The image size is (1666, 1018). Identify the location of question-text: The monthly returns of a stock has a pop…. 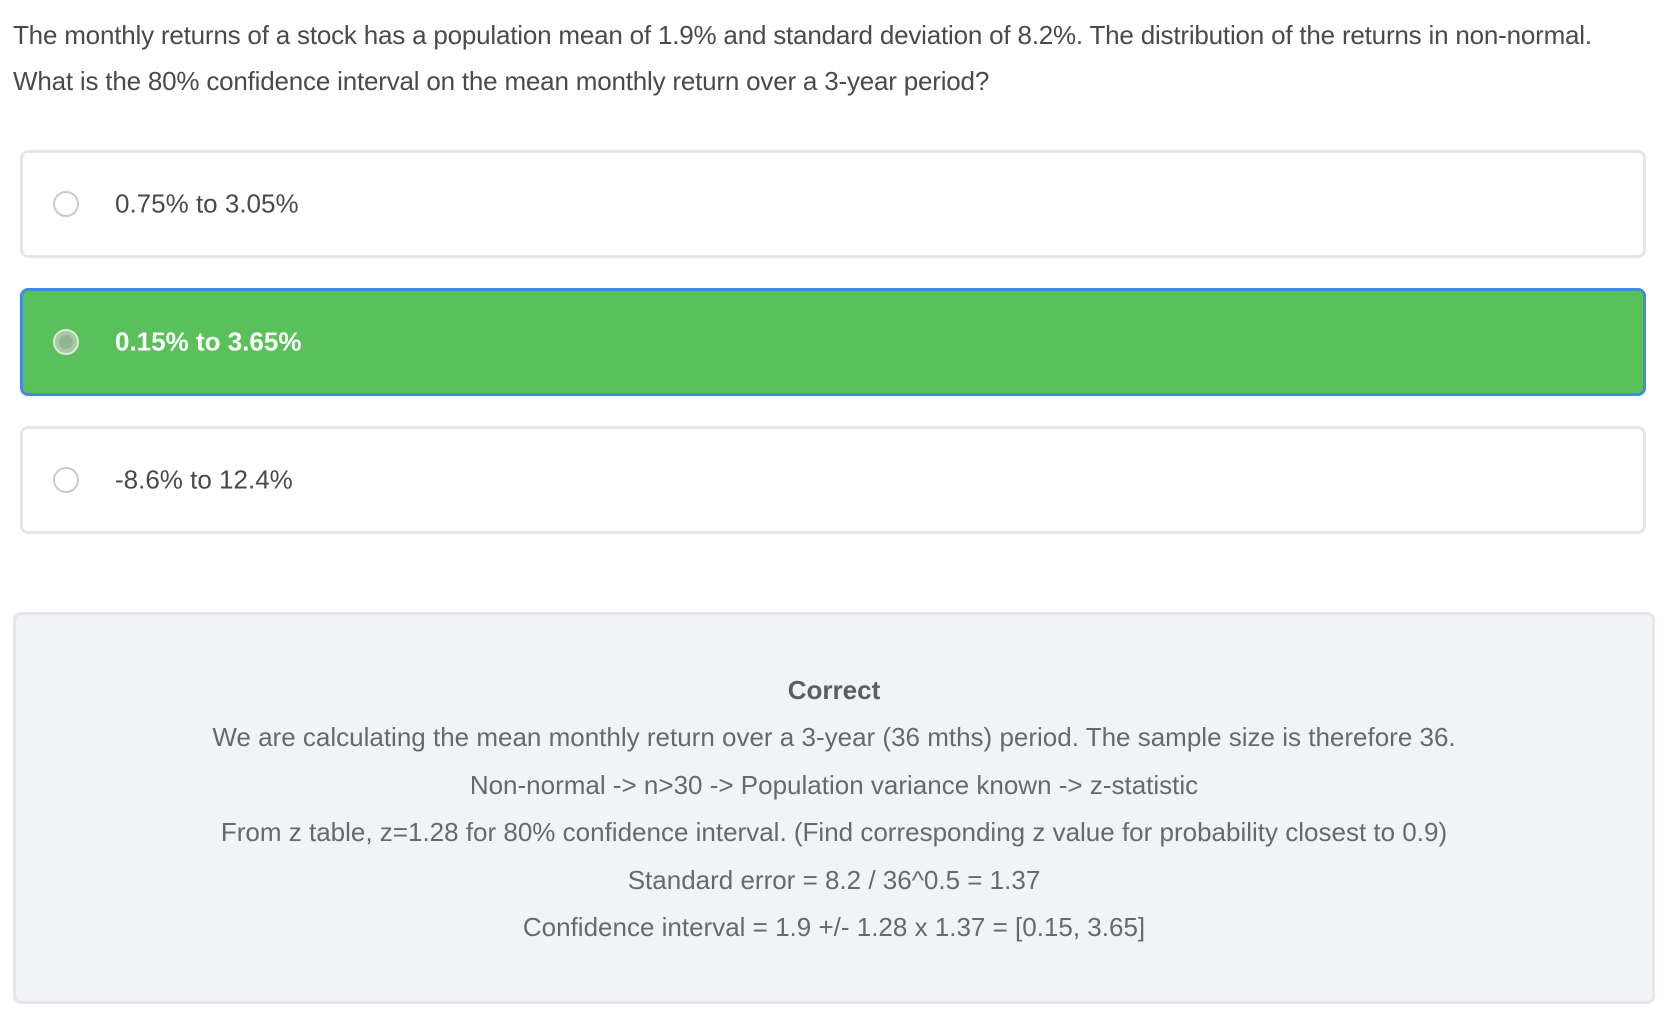
(802, 58).